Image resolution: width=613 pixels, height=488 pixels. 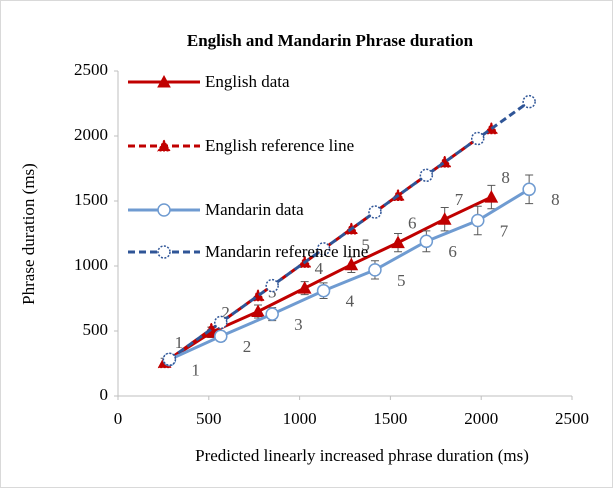 I want to click on y-tick-label: 0, so click(x=104, y=394).